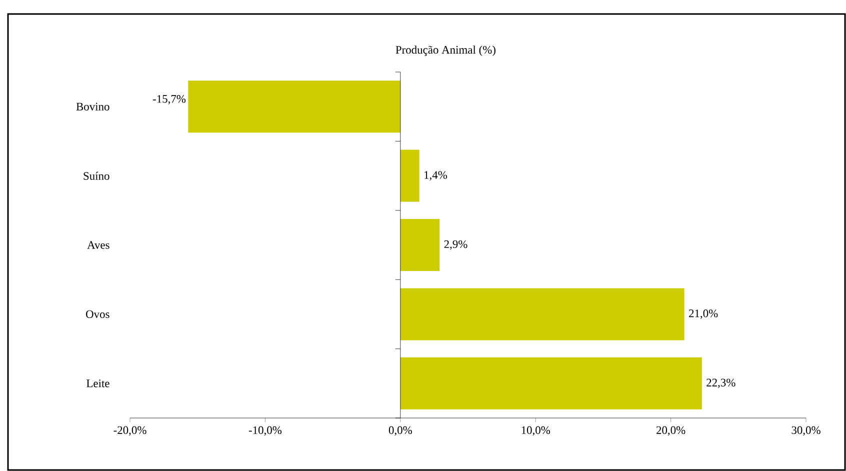 The height and width of the screenshot is (471, 846). What do you see at coordinates (456, 245) in the screenshot?
I see `data-label: 2,9%` at bounding box center [456, 245].